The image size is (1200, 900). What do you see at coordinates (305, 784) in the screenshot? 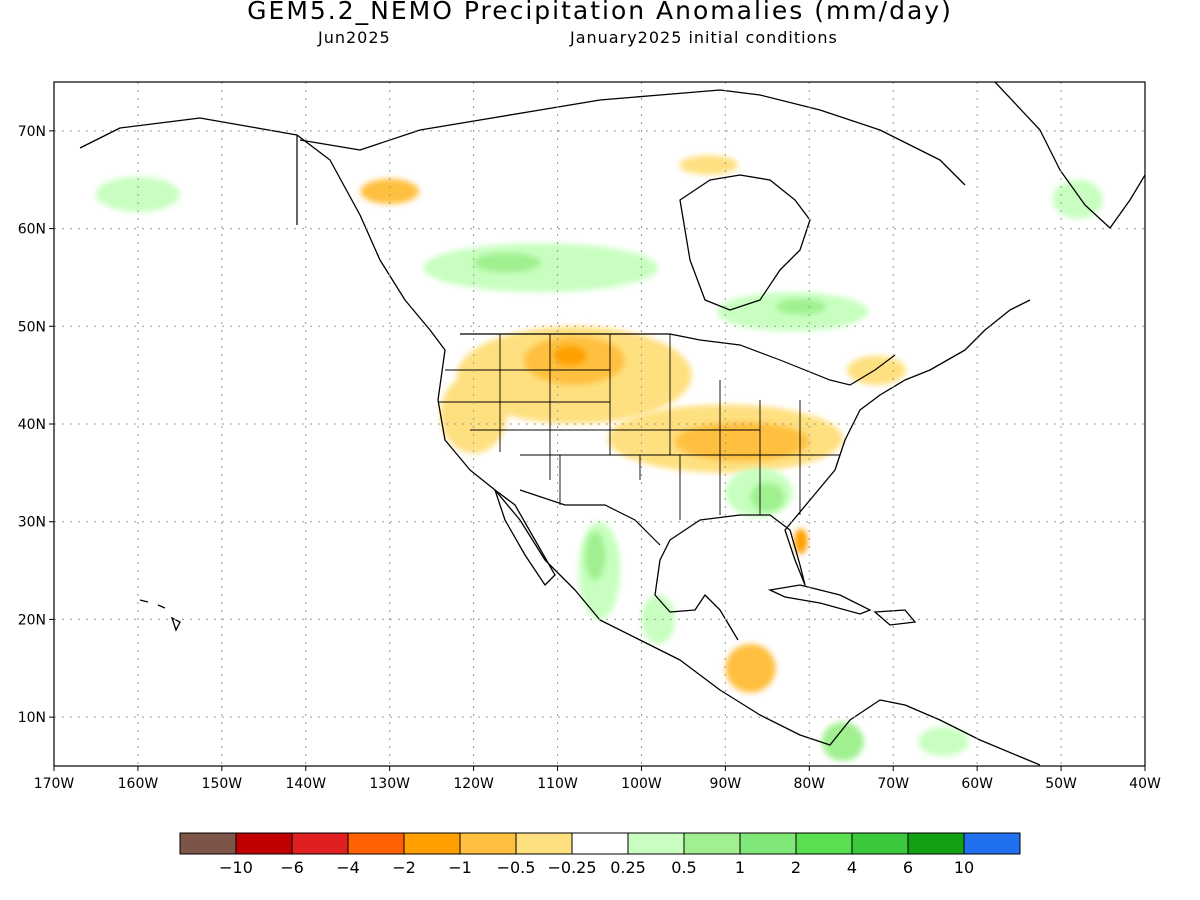
I see `tick-label-lon: 140W` at bounding box center [305, 784].